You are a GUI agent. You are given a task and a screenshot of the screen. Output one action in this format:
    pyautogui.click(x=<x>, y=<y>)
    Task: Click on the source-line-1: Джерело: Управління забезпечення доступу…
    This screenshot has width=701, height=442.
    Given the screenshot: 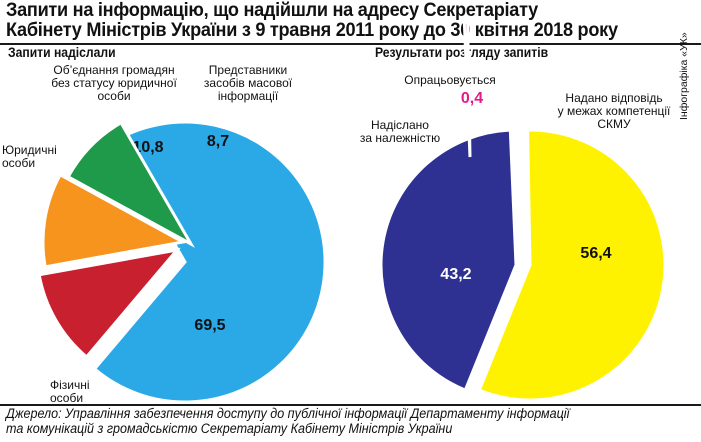 What is the action you would take?
    pyautogui.click(x=288, y=413)
    